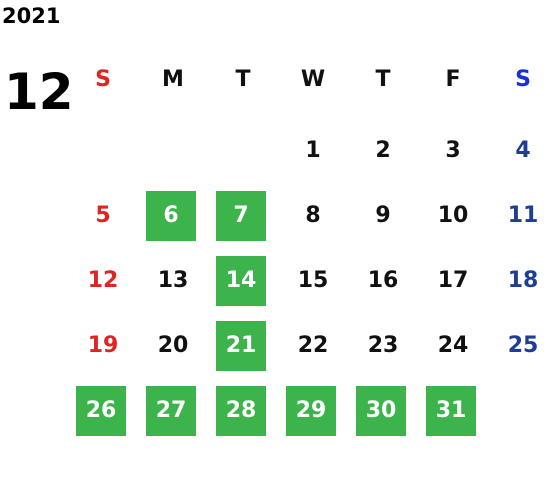  I want to click on day: 5, so click(103, 215).